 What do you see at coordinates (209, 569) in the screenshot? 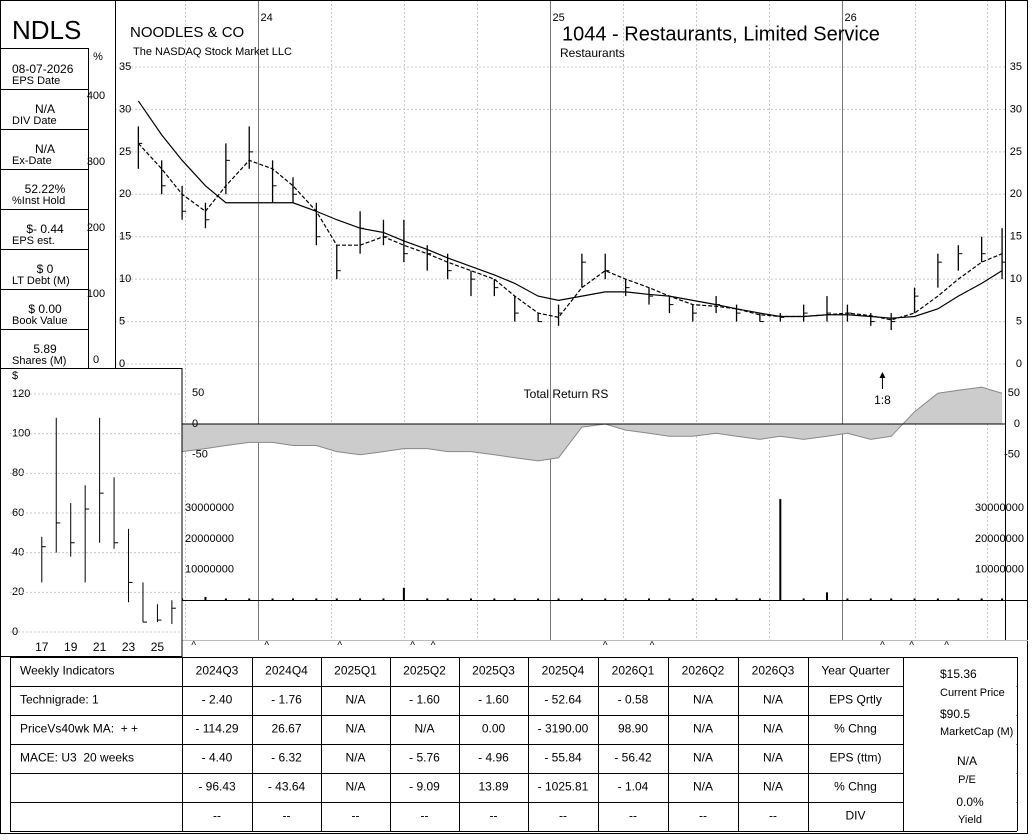
I see `volume-tick-label-left: 10000000` at bounding box center [209, 569].